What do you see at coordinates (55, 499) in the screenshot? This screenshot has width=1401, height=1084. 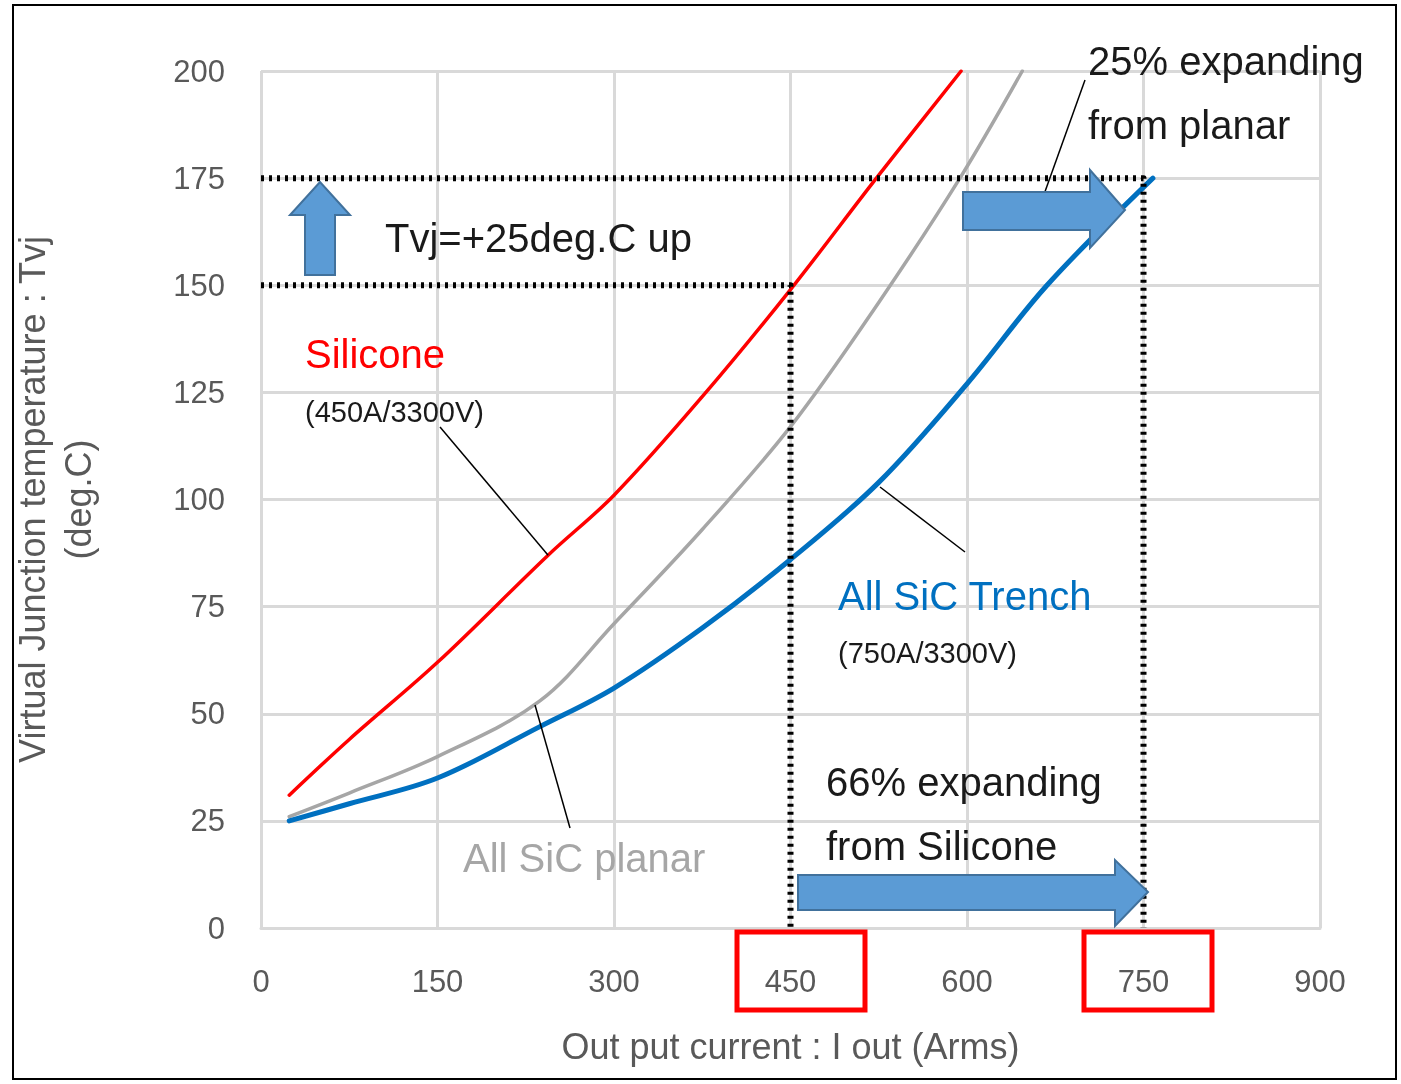 I see `y-axis-title: Virtual Junction temperature : Tvj (deg.C)` at bounding box center [55, 499].